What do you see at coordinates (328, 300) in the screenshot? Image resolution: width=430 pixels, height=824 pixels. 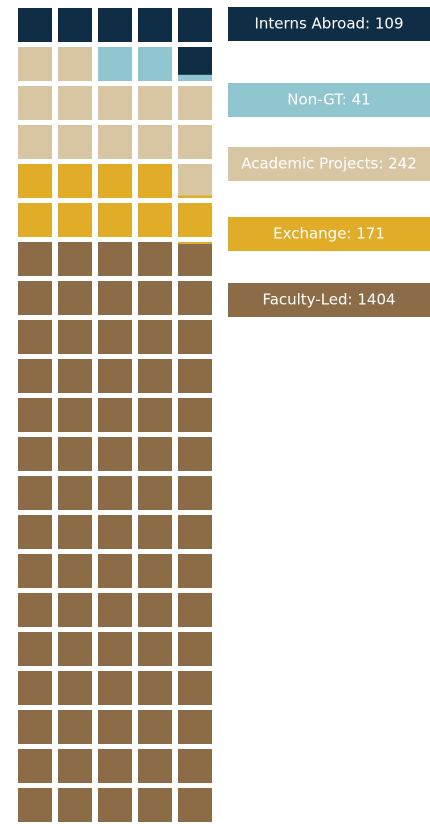 I see `legend-label: Faculty-Led: 1404` at bounding box center [328, 300].